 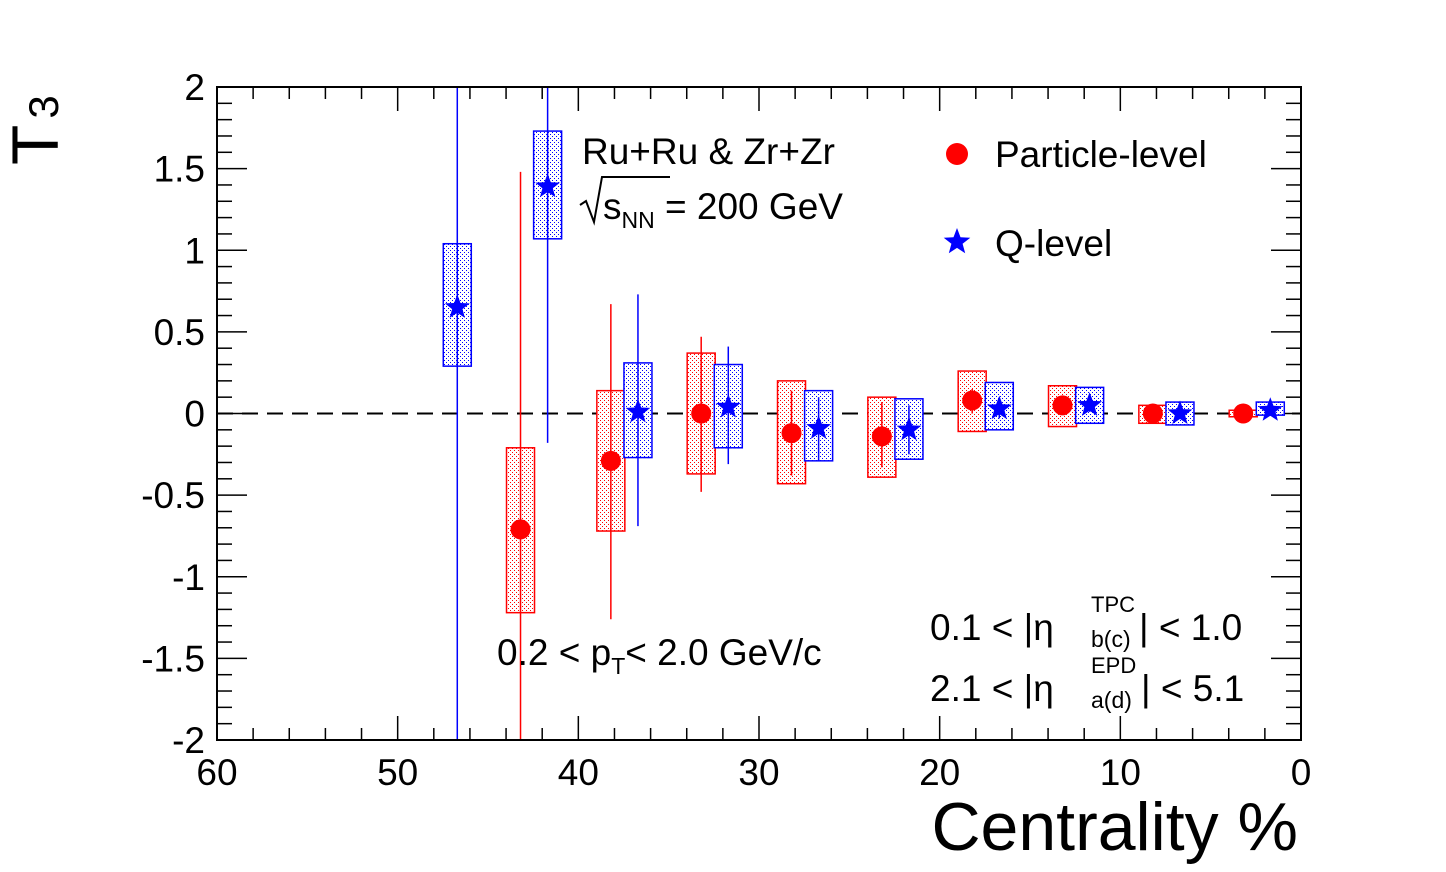 I want to click on legend-marker-particle, so click(x=957, y=154).